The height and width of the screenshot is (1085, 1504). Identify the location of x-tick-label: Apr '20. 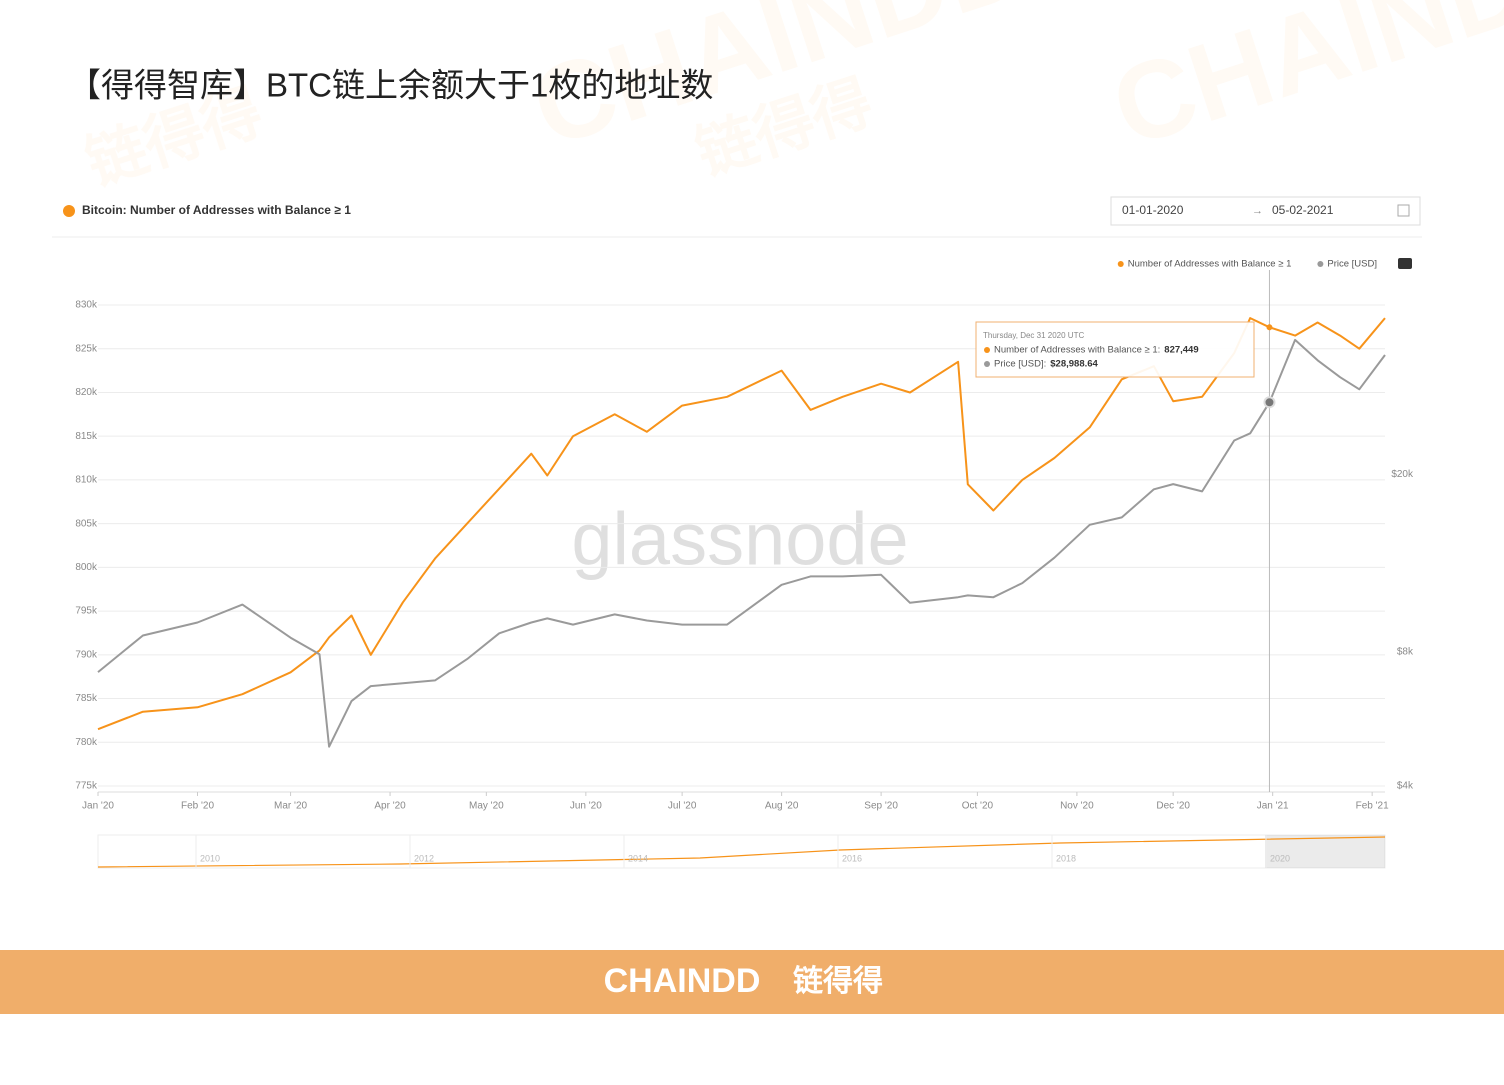
(390, 806).